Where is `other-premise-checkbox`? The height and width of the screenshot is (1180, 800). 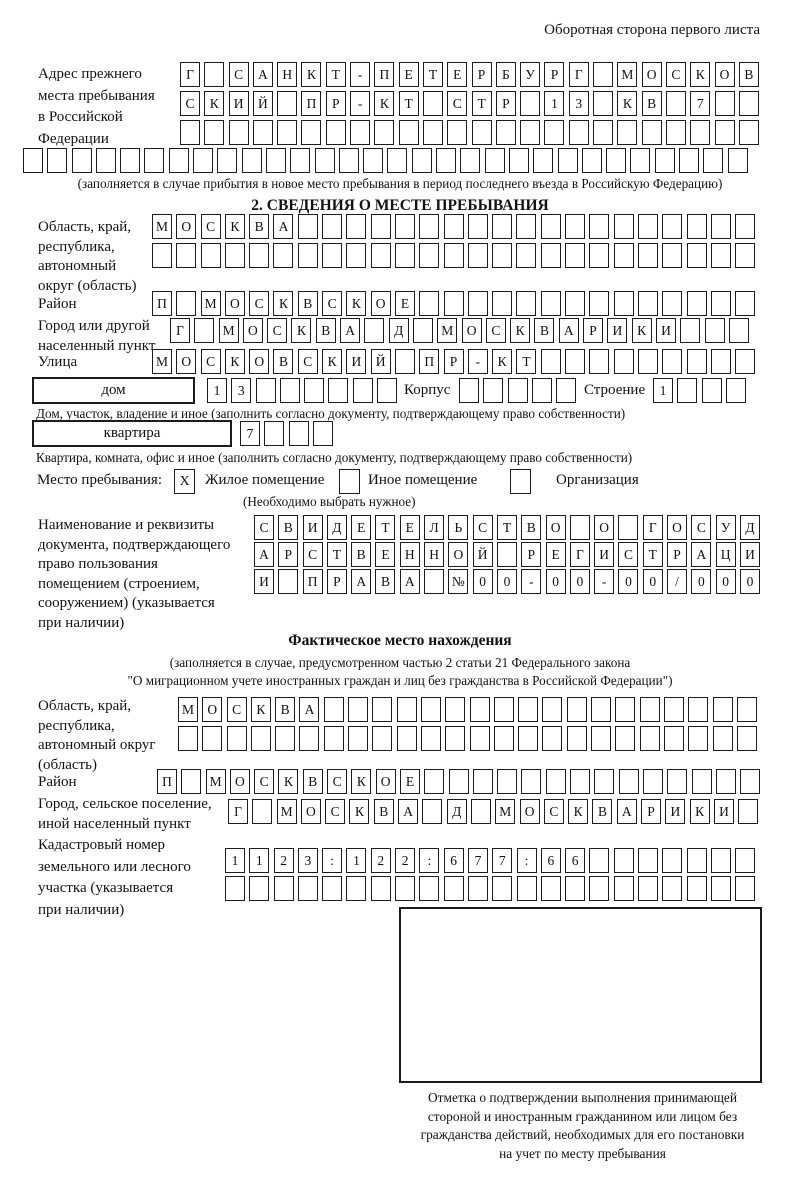
other-premise-checkbox is located at coordinates (349, 481).